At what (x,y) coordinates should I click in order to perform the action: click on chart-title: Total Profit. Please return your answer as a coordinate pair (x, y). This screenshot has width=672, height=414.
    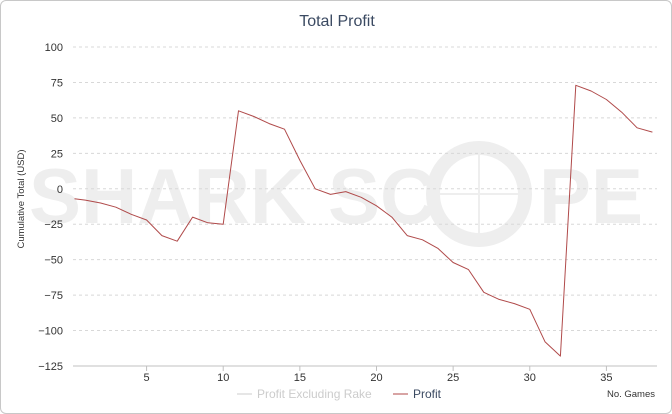
    Looking at the image, I should click on (337, 21).